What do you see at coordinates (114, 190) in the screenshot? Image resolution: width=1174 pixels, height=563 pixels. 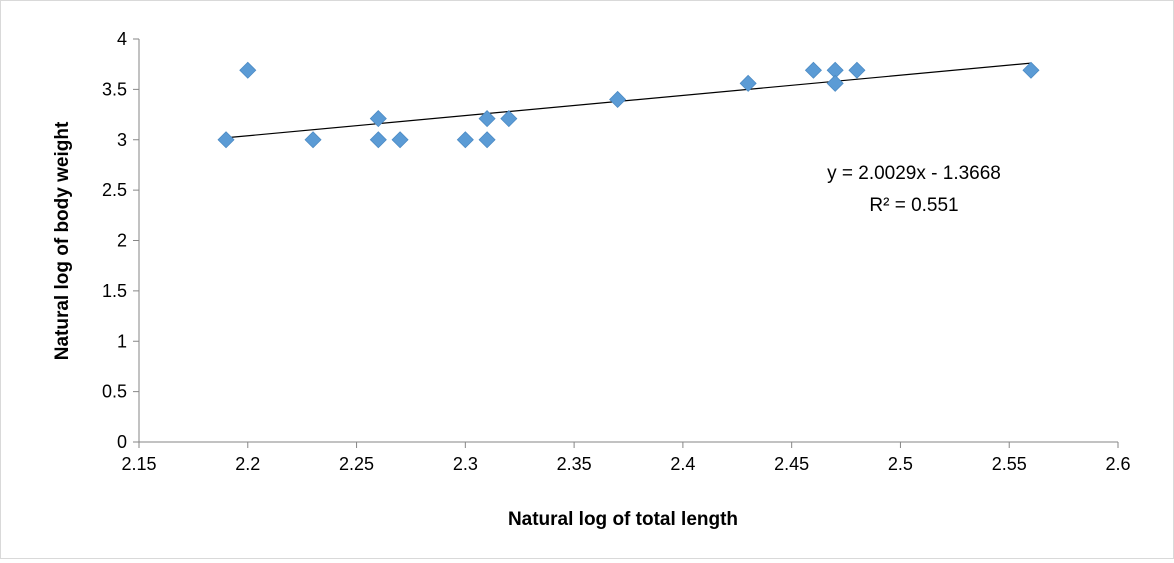 I see `y-tick-label: 2.5` at bounding box center [114, 190].